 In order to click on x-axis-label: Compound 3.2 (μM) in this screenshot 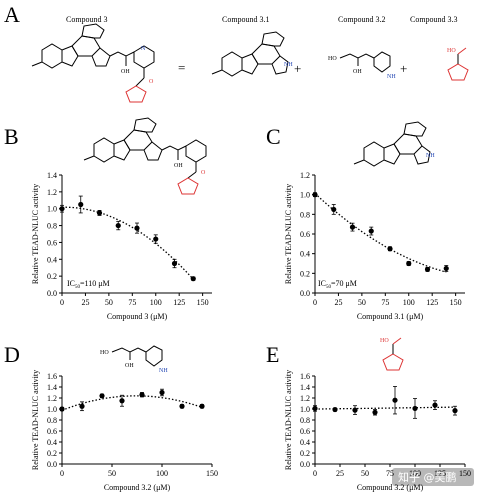, I will do `click(137, 487)`.